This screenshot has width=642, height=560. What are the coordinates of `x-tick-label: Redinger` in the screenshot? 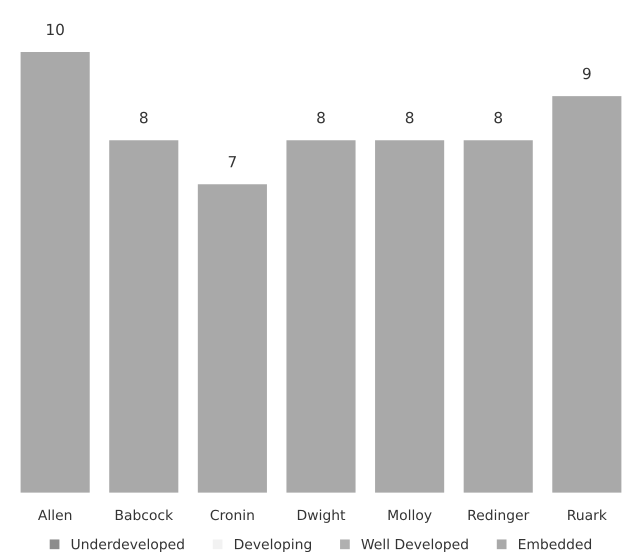 It's located at (499, 516).